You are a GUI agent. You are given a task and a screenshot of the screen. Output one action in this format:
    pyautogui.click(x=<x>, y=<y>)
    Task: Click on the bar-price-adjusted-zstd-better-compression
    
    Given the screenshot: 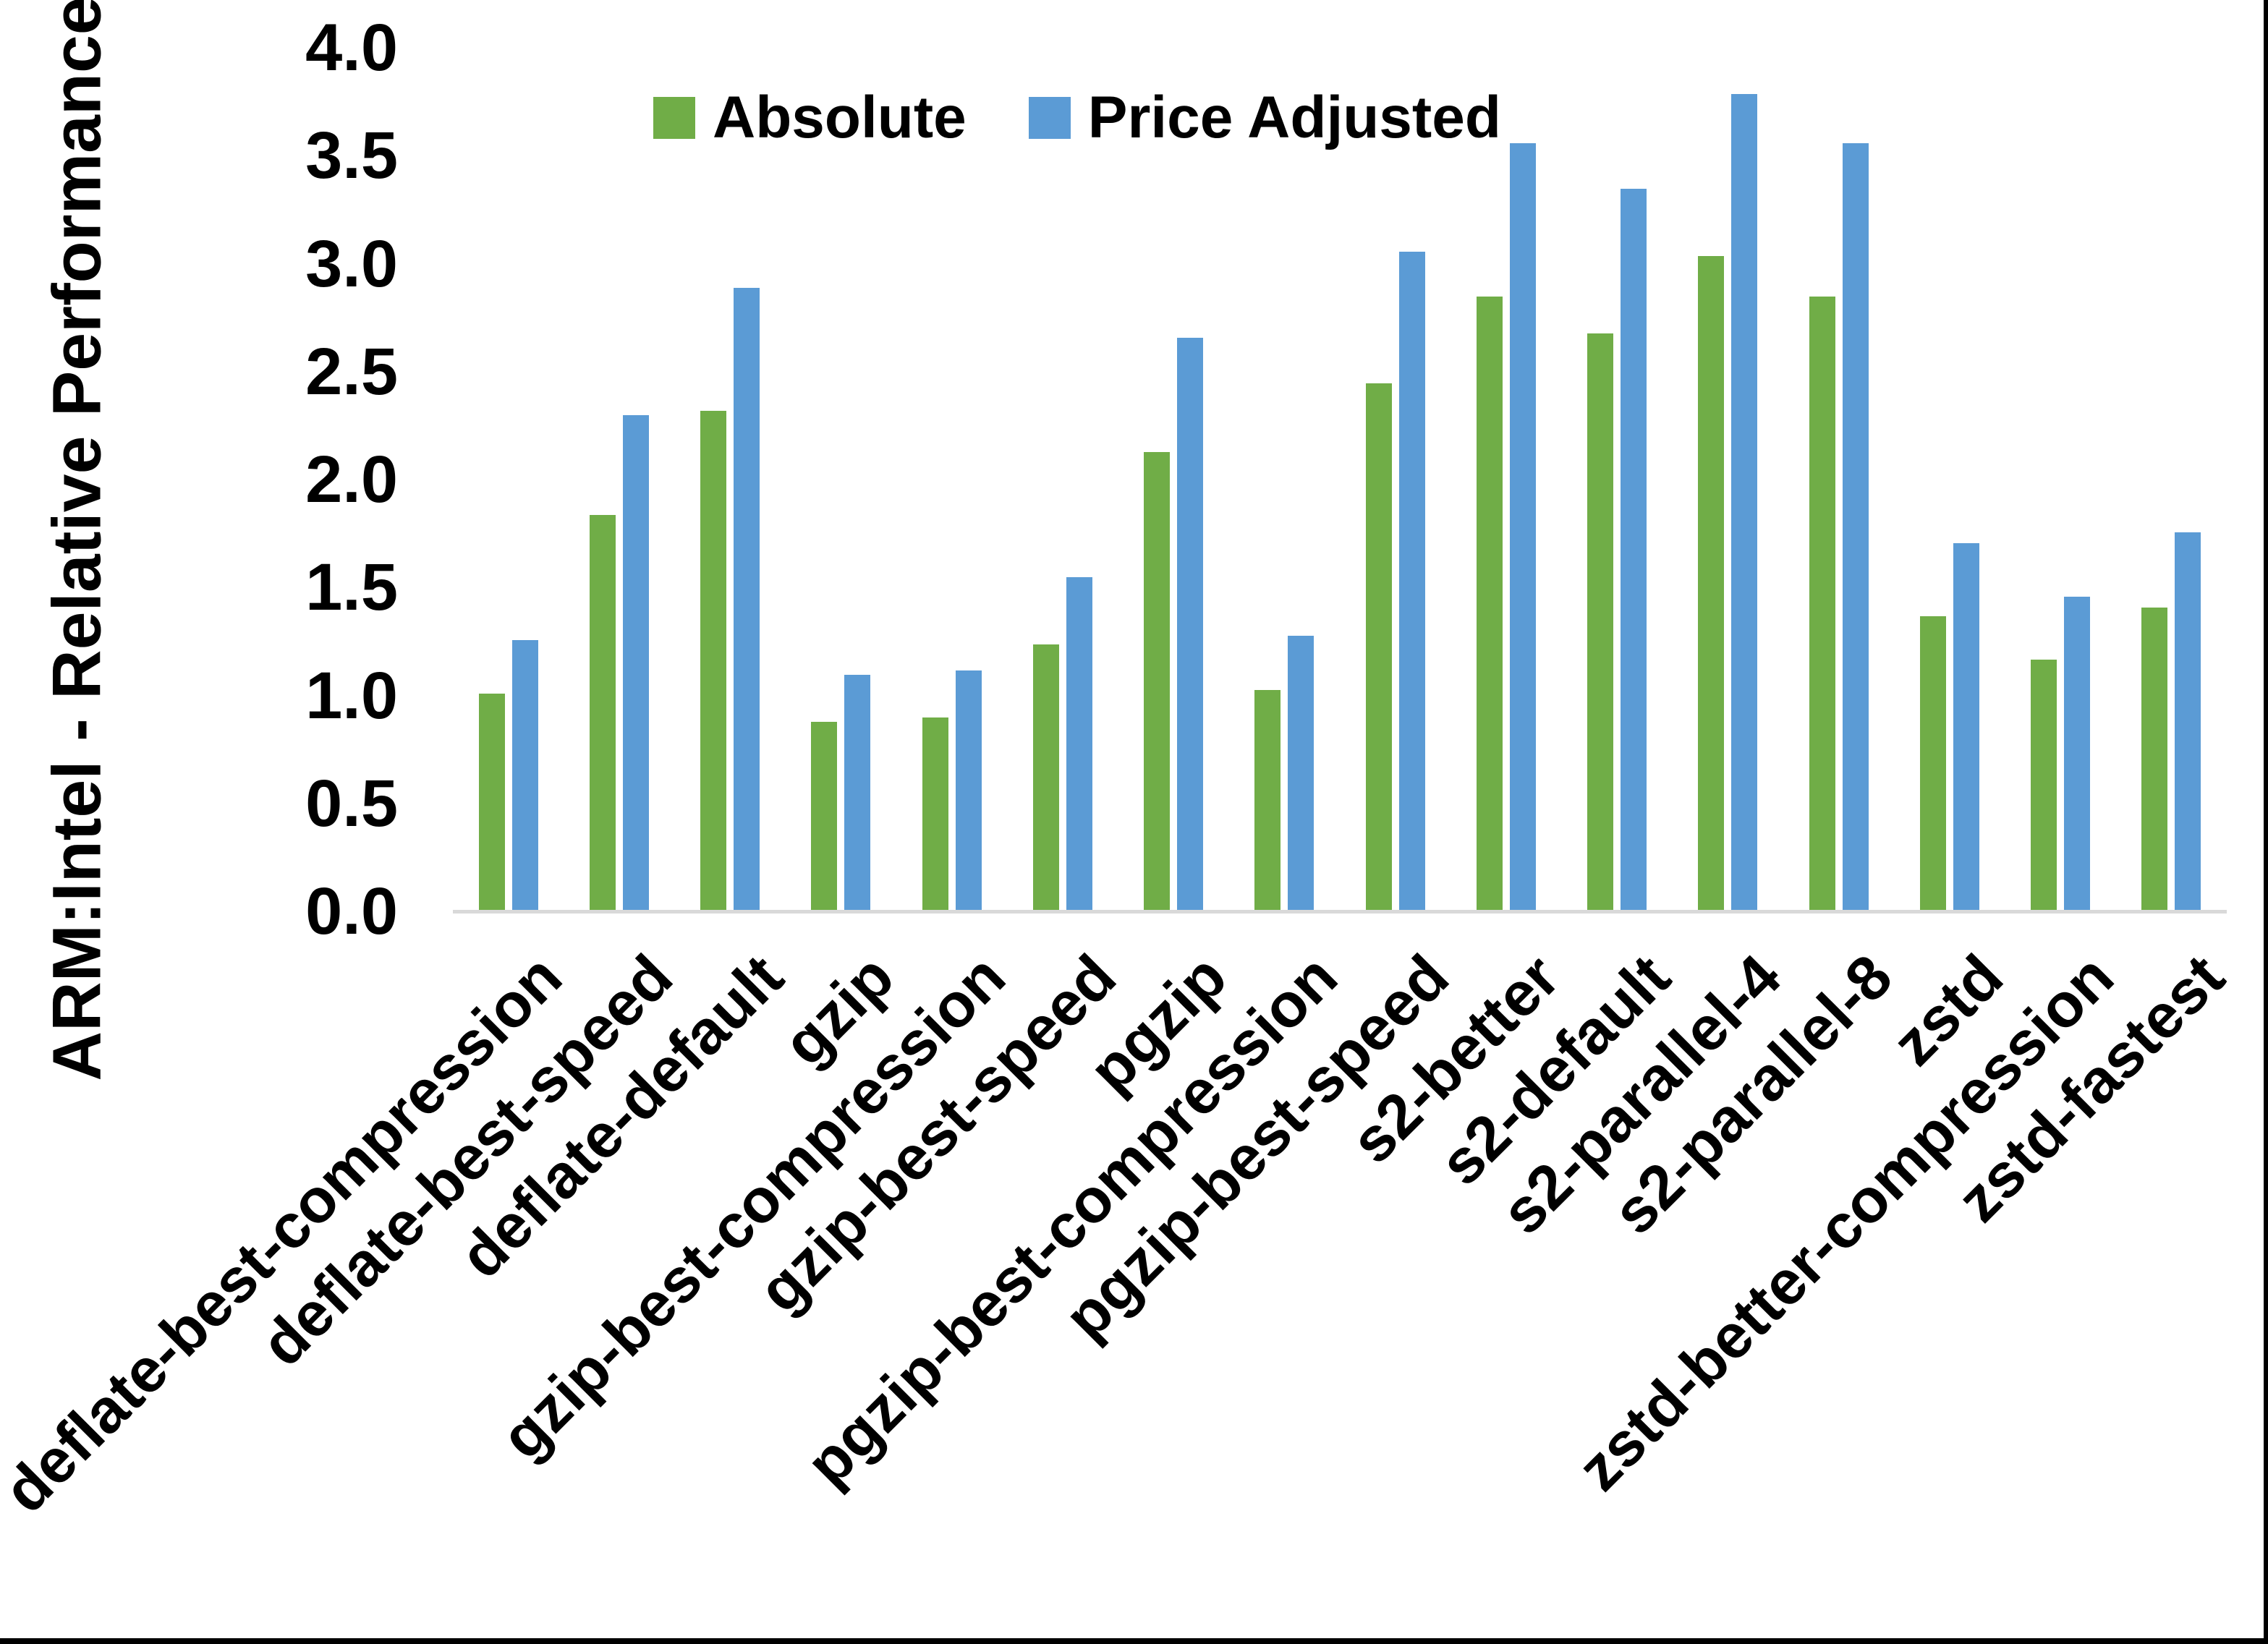 What is the action you would take?
    pyautogui.click(x=2077, y=753)
    